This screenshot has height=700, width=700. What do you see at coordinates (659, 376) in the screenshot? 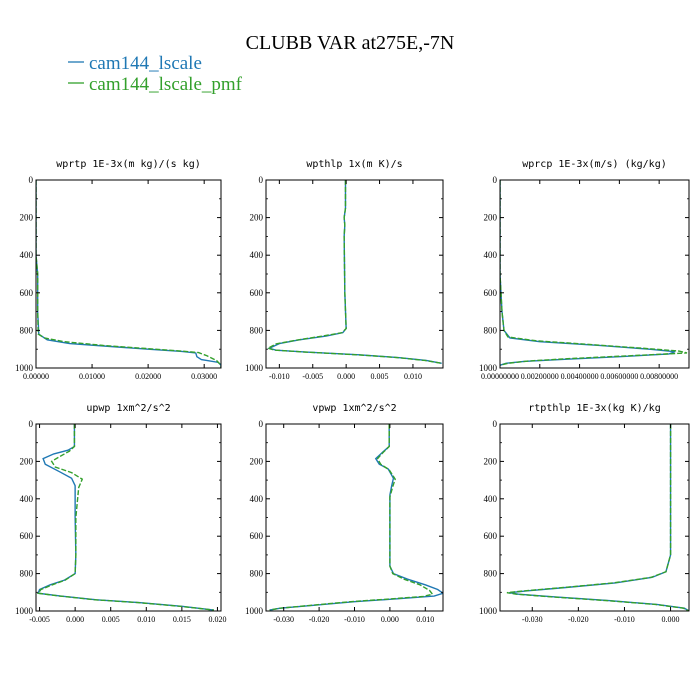
I see `x-tick-label: 0.00800000` at bounding box center [659, 376].